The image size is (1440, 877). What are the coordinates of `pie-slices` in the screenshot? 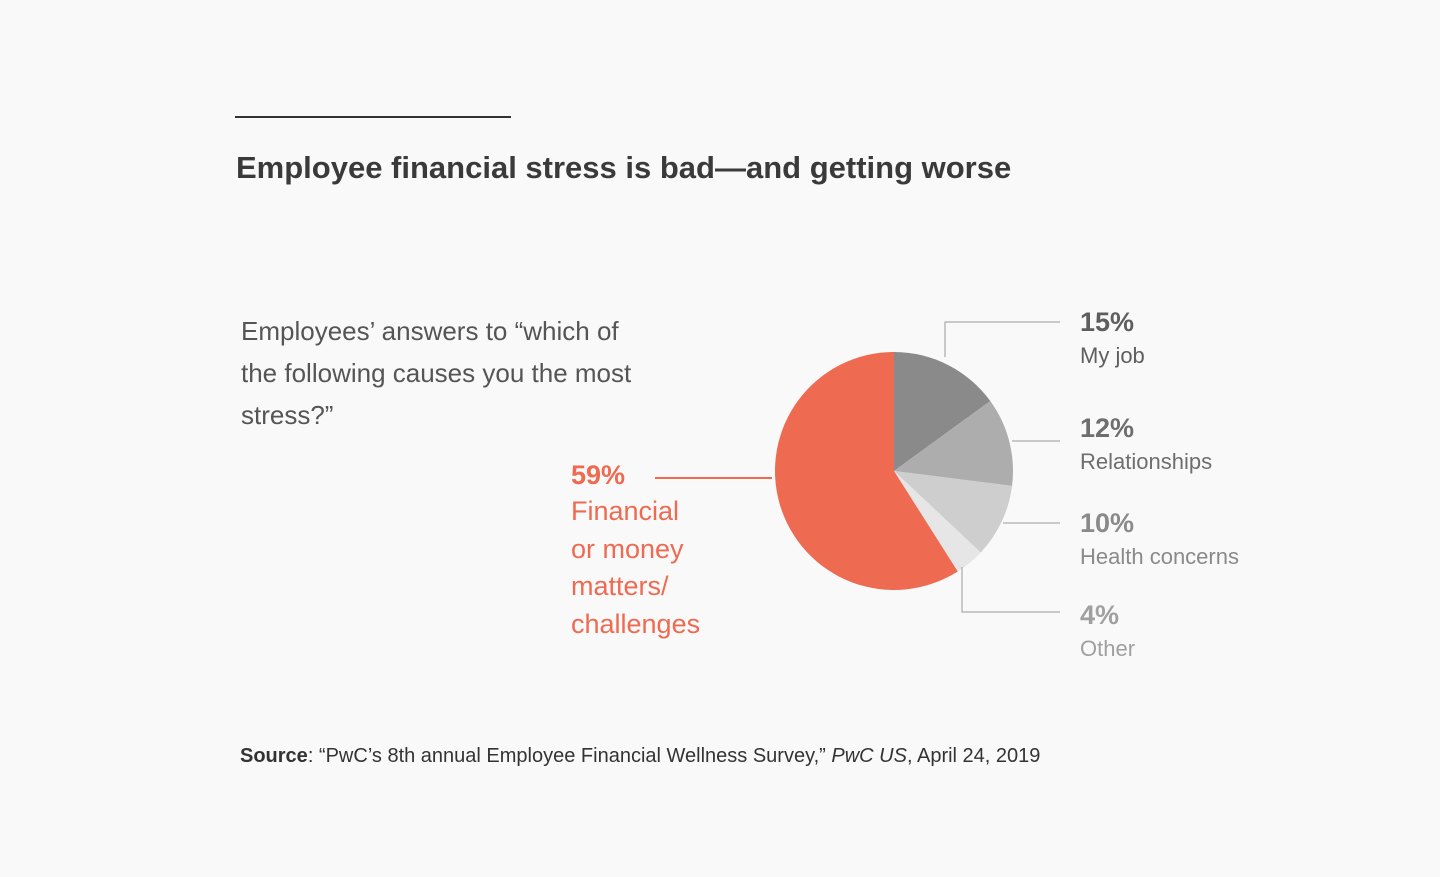 It's located at (894, 471).